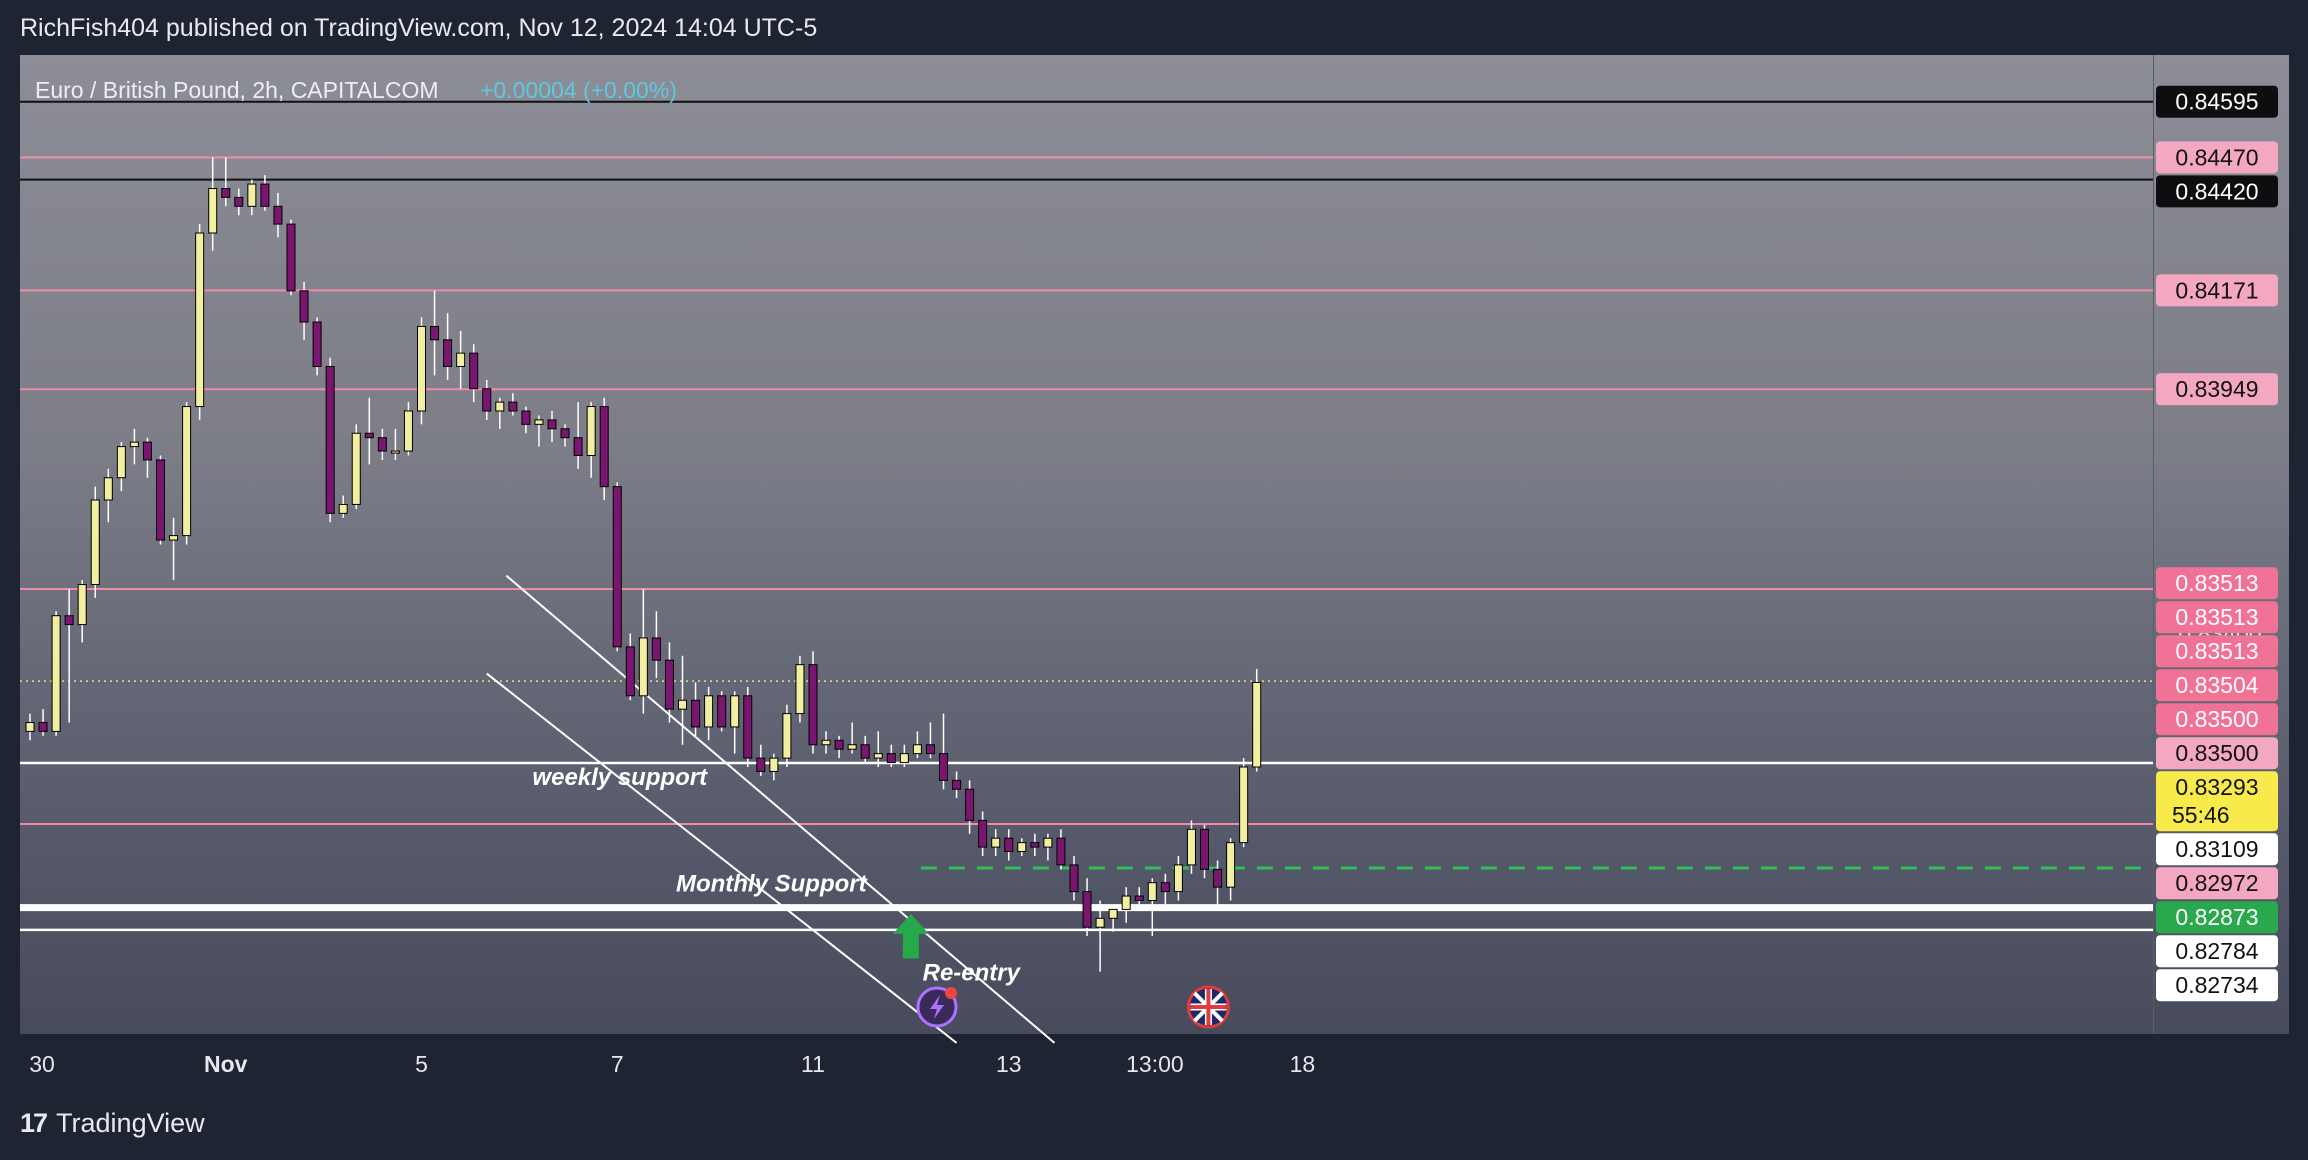 Image resolution: width=2308 pixels, height=1160 pixels. I want to click on price-tag-5: 0.83513, so click(2217, 583).